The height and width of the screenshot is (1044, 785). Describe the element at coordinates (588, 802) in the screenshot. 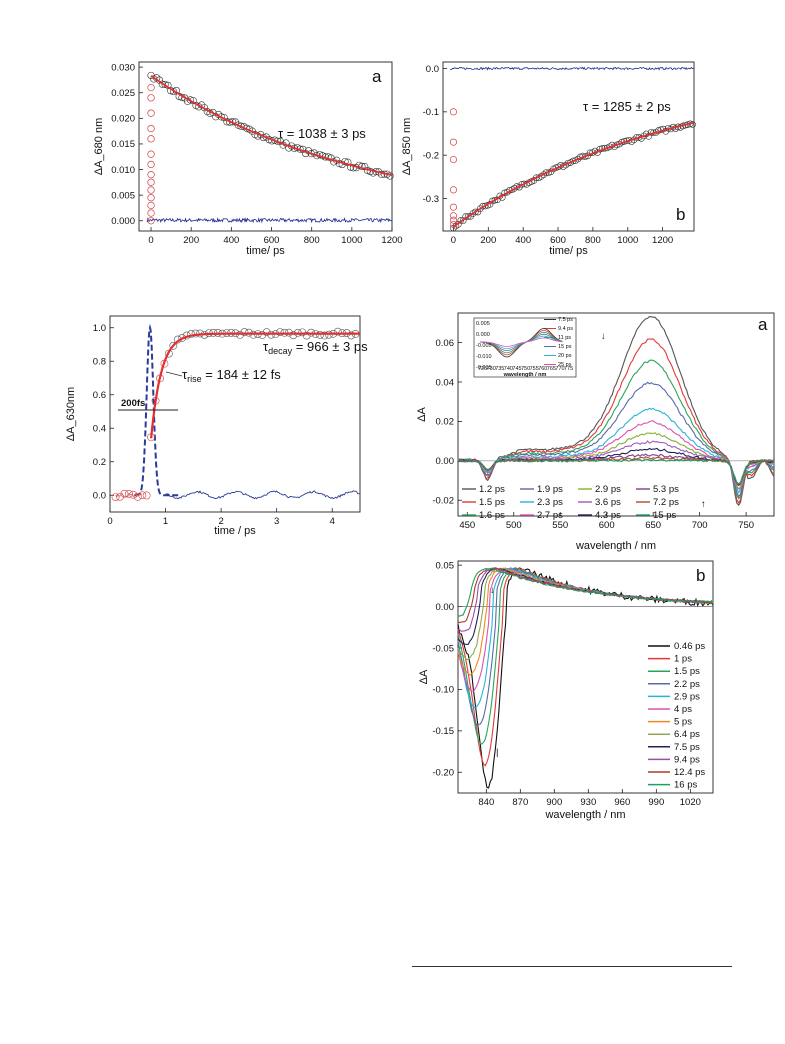

I see `x-tick-label: 930` at that location.